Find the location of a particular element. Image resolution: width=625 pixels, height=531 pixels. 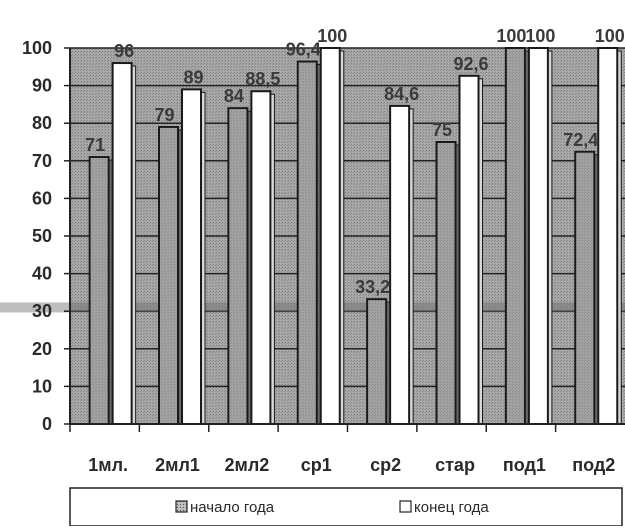

legend-box is located at coordinates (346, 507).